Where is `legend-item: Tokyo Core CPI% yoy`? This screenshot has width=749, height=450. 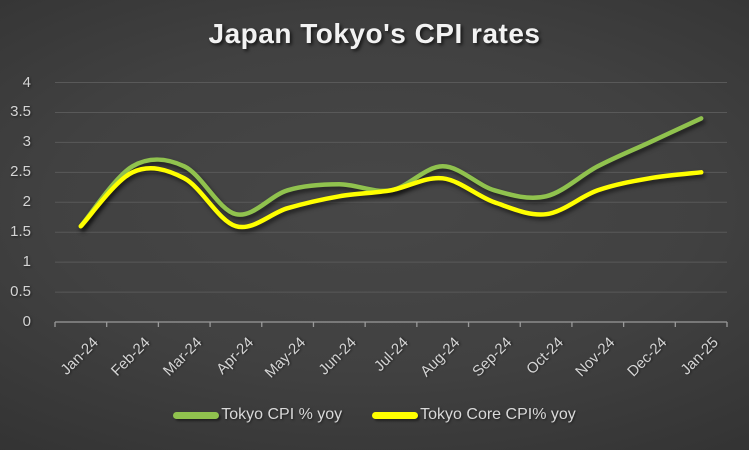 legend-item: Tokyo Core CPI% yoy is located at coordinates (474, 415).